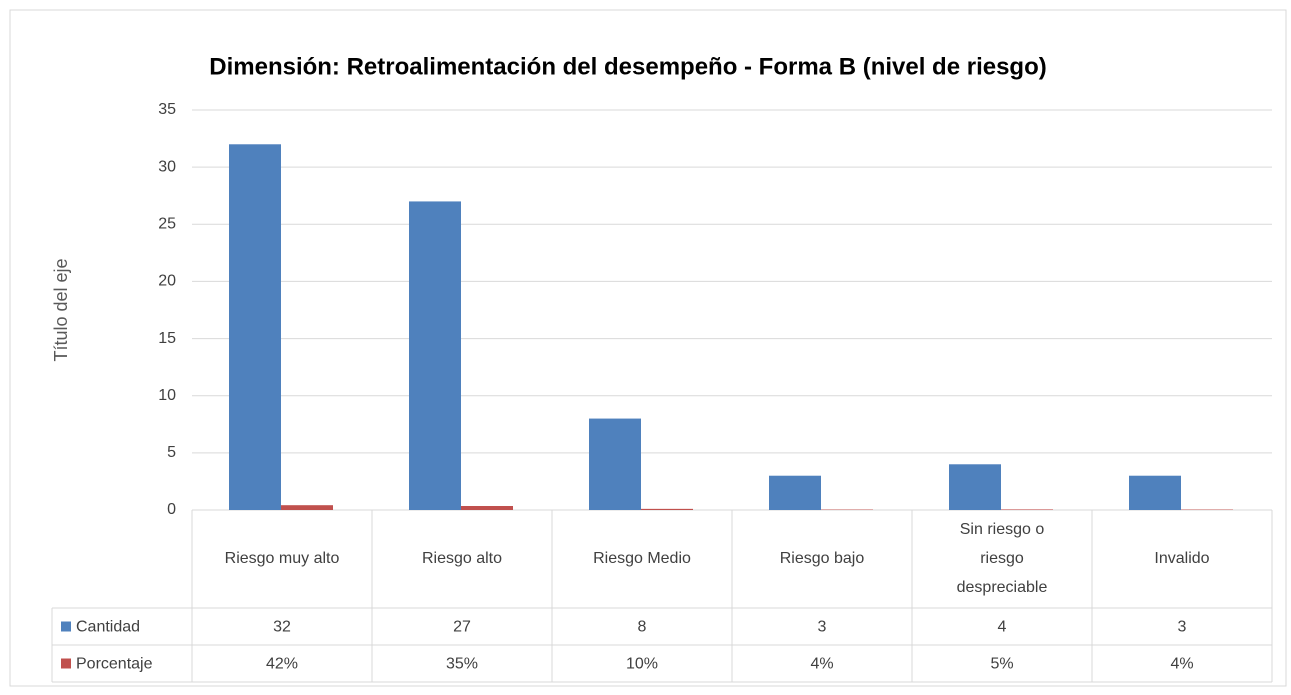 This screenshot has height=695, width=1291. I want to click on y-tick-label: 20, so click(167, 281).